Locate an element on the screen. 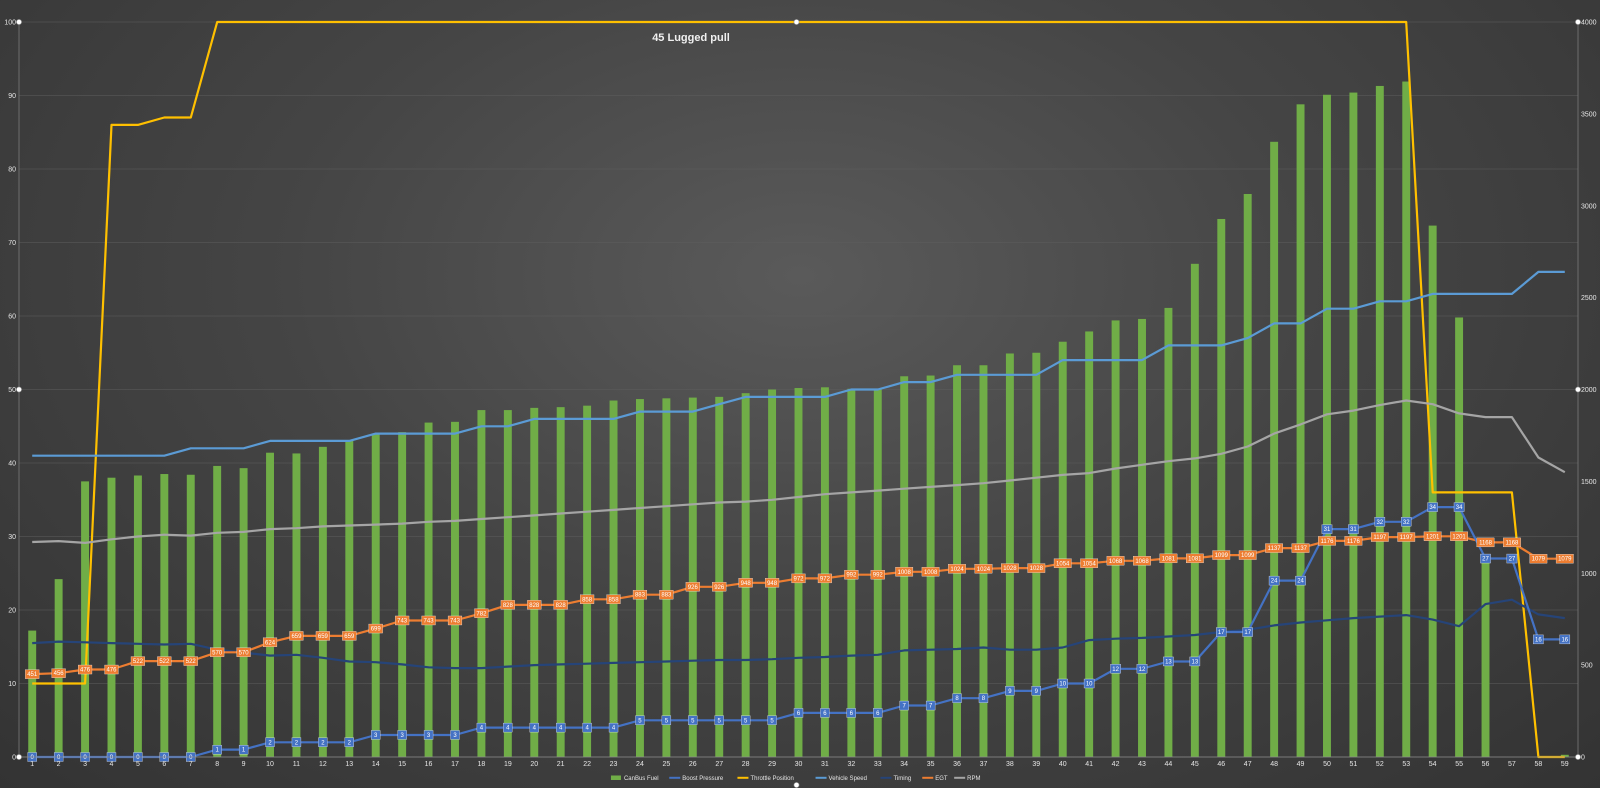  data-label: 1008 is located at coordinates (931, 573).